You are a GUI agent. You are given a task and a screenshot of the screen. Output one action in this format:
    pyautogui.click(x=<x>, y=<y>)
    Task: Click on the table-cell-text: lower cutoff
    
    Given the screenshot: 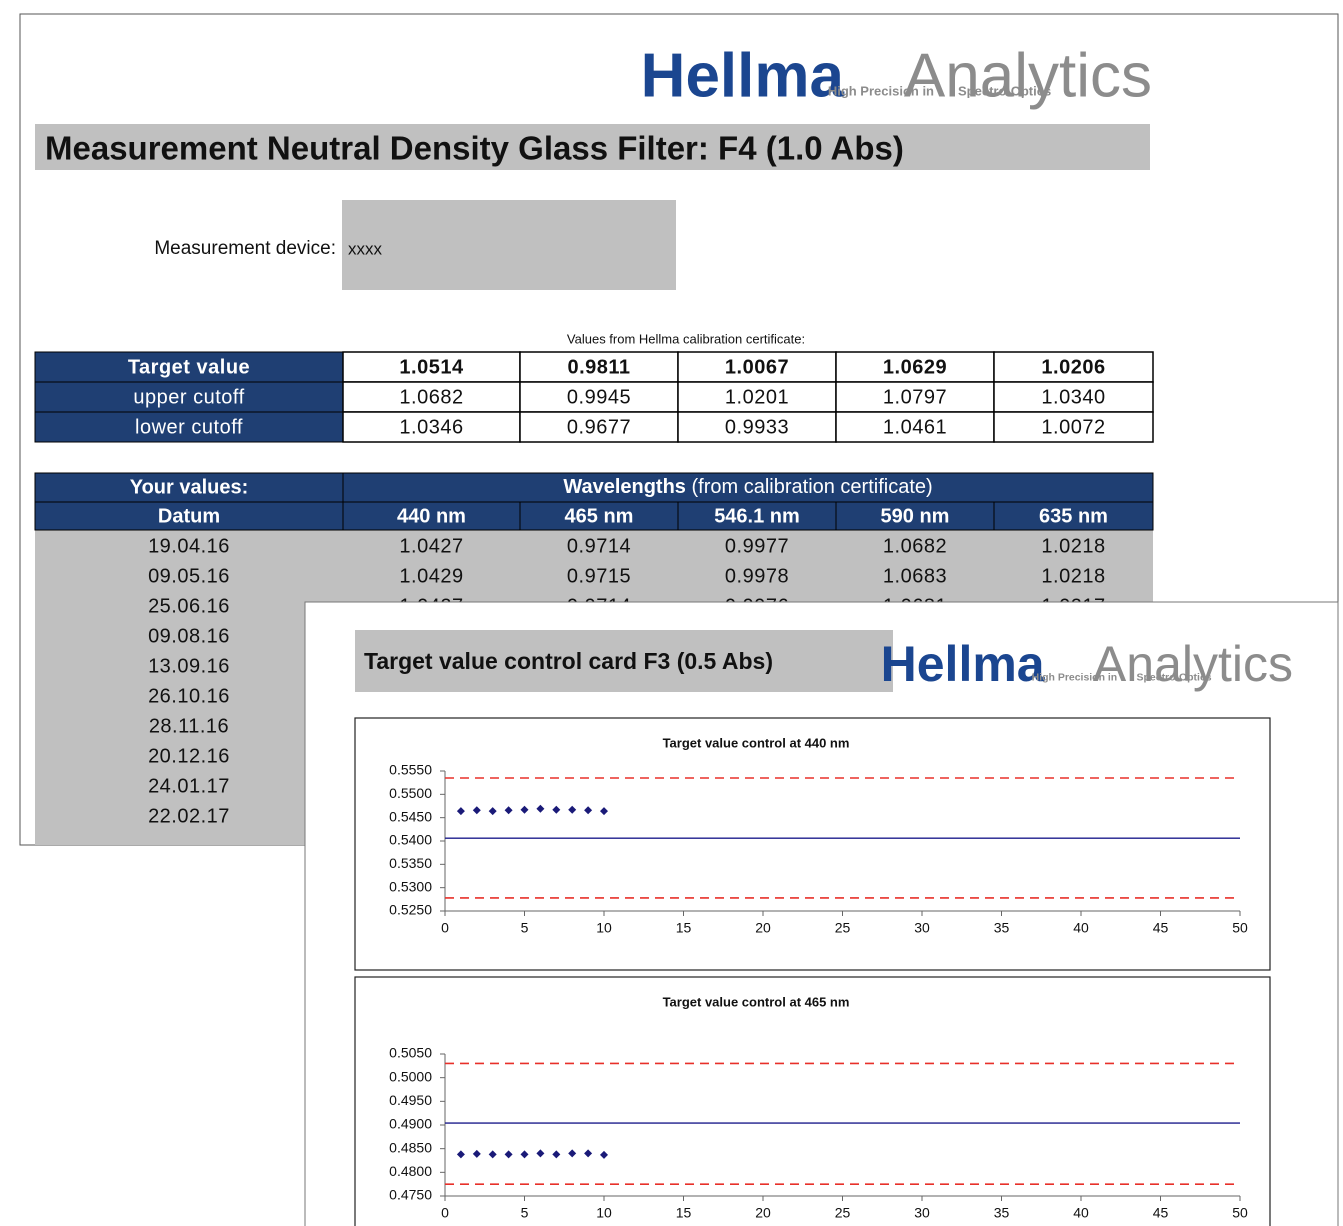 What is the action you would take?
    pyautogui.click(x=189, y=427)
    